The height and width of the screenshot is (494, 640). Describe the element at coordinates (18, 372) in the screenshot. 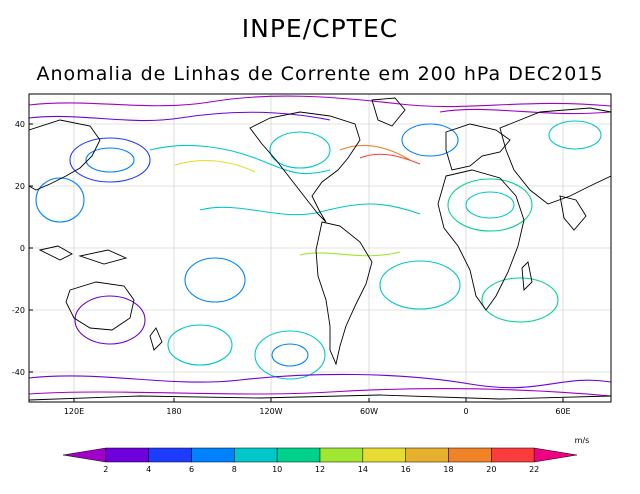

I see `lat-label: -40` at that location.